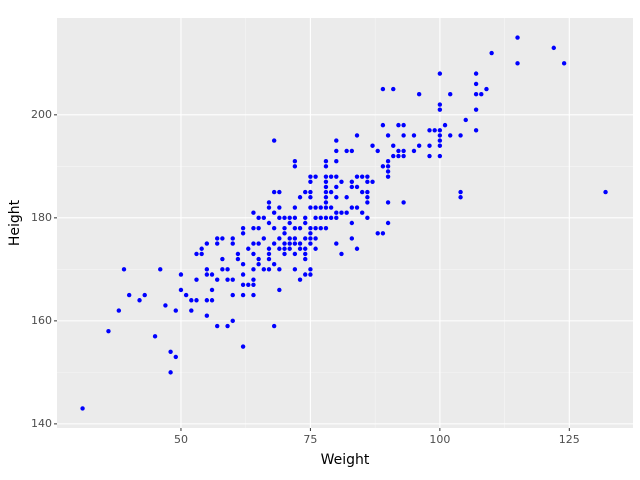 This screenshot has height=480, width=640. Describe the element at coordinates (181, 439) in the screenshot. I see `x-tick-label: 50` at that location.